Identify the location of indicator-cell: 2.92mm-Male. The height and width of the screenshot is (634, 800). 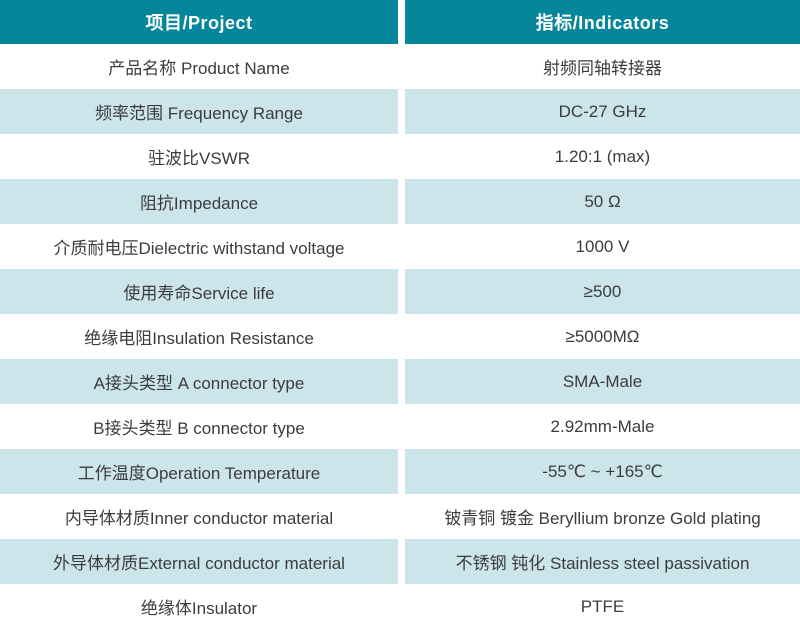
(602, 426).